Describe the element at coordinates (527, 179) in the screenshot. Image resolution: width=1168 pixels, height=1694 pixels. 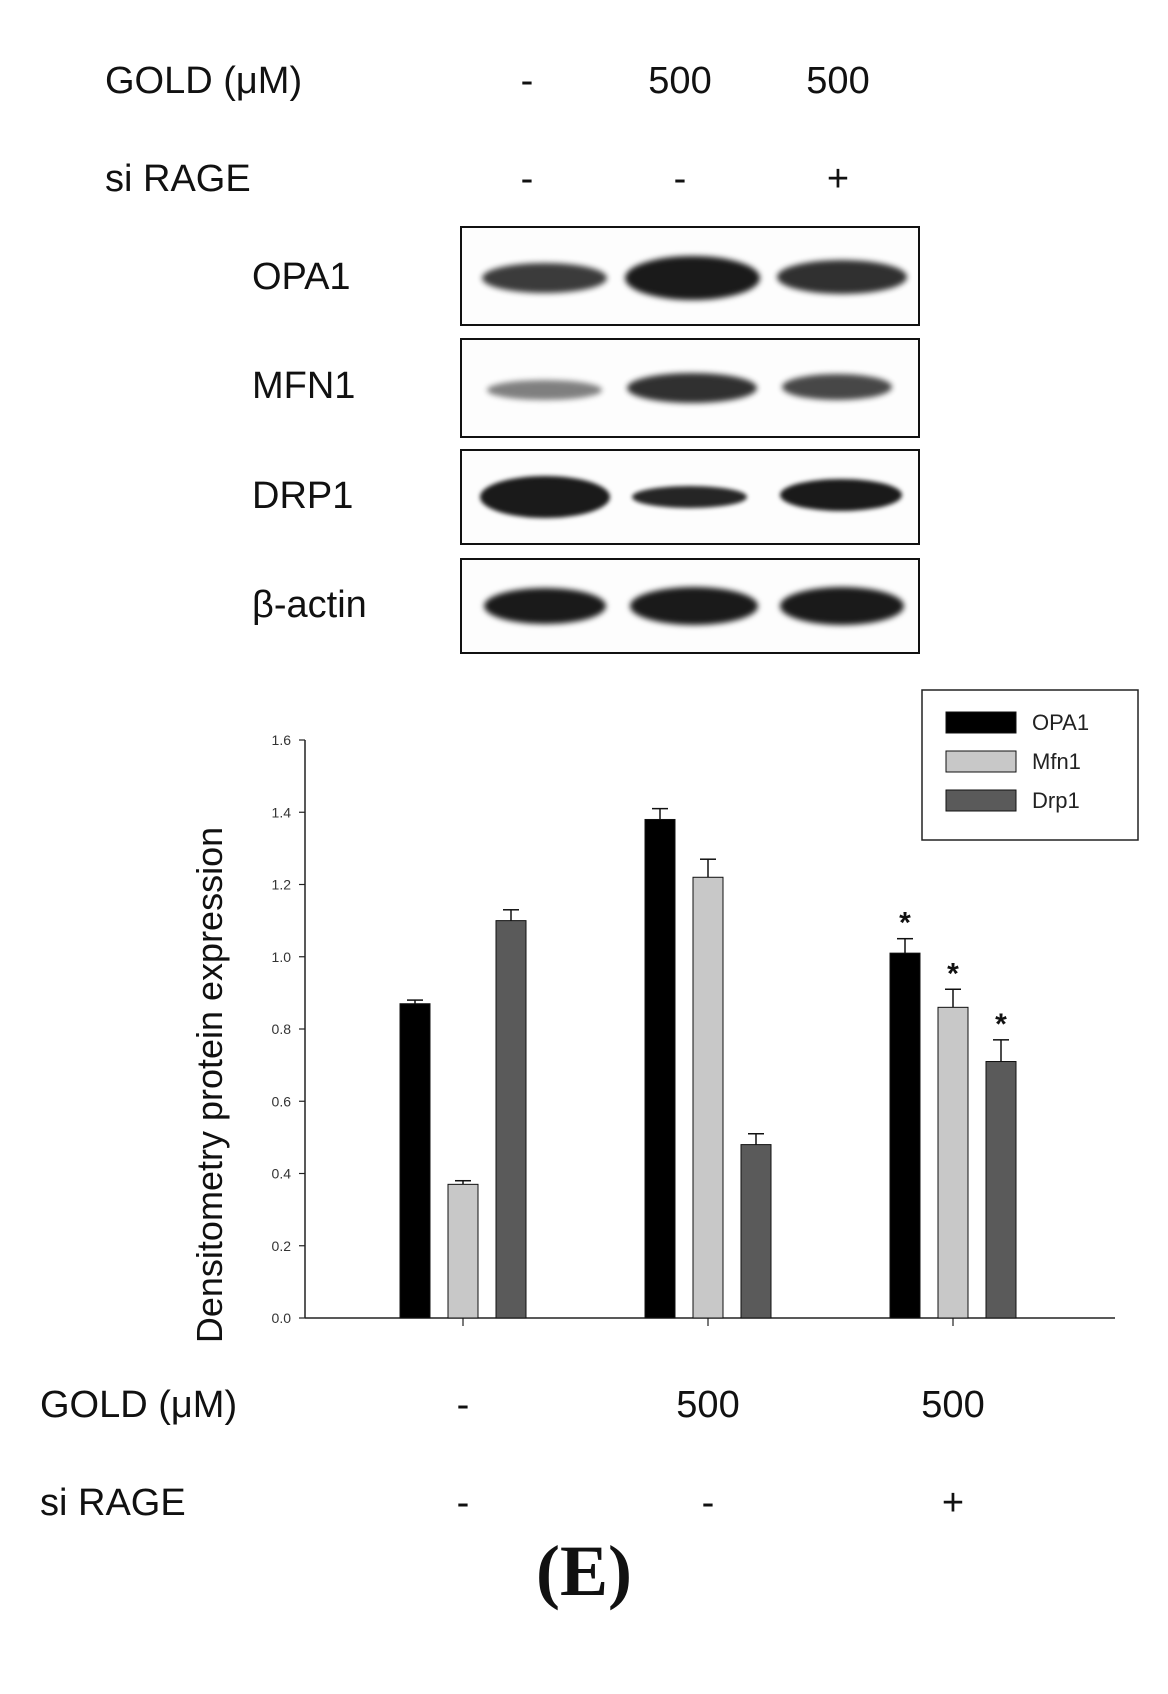
I see `top-sirage-value-1: -` at that location.